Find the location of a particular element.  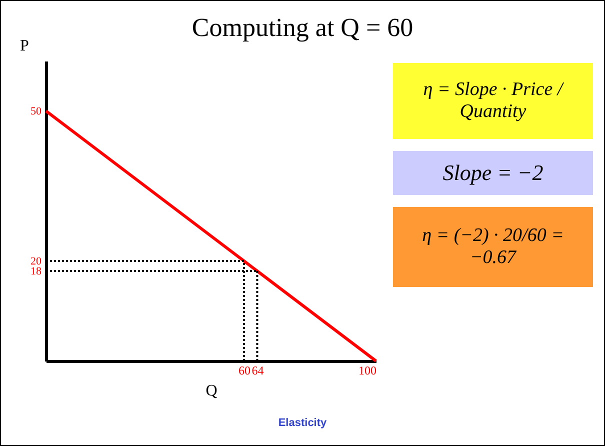

y-tick-label: 18 is located at coordinates (36, 272).